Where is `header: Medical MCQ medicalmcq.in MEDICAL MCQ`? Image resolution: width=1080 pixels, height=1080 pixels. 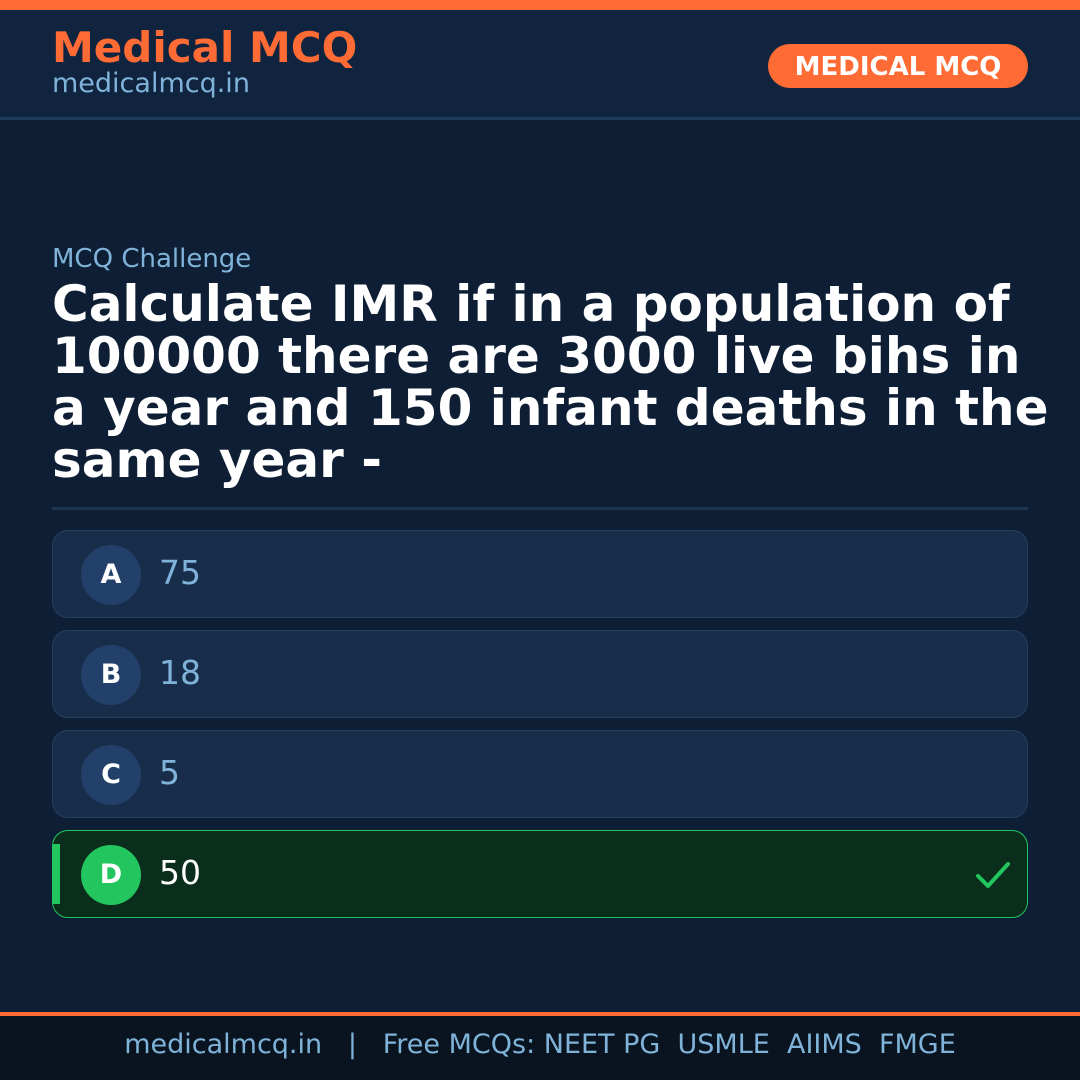
header: Medical MCQ medicalmcq.in MEDICAL MCQ is located at coordinates (540, 65).